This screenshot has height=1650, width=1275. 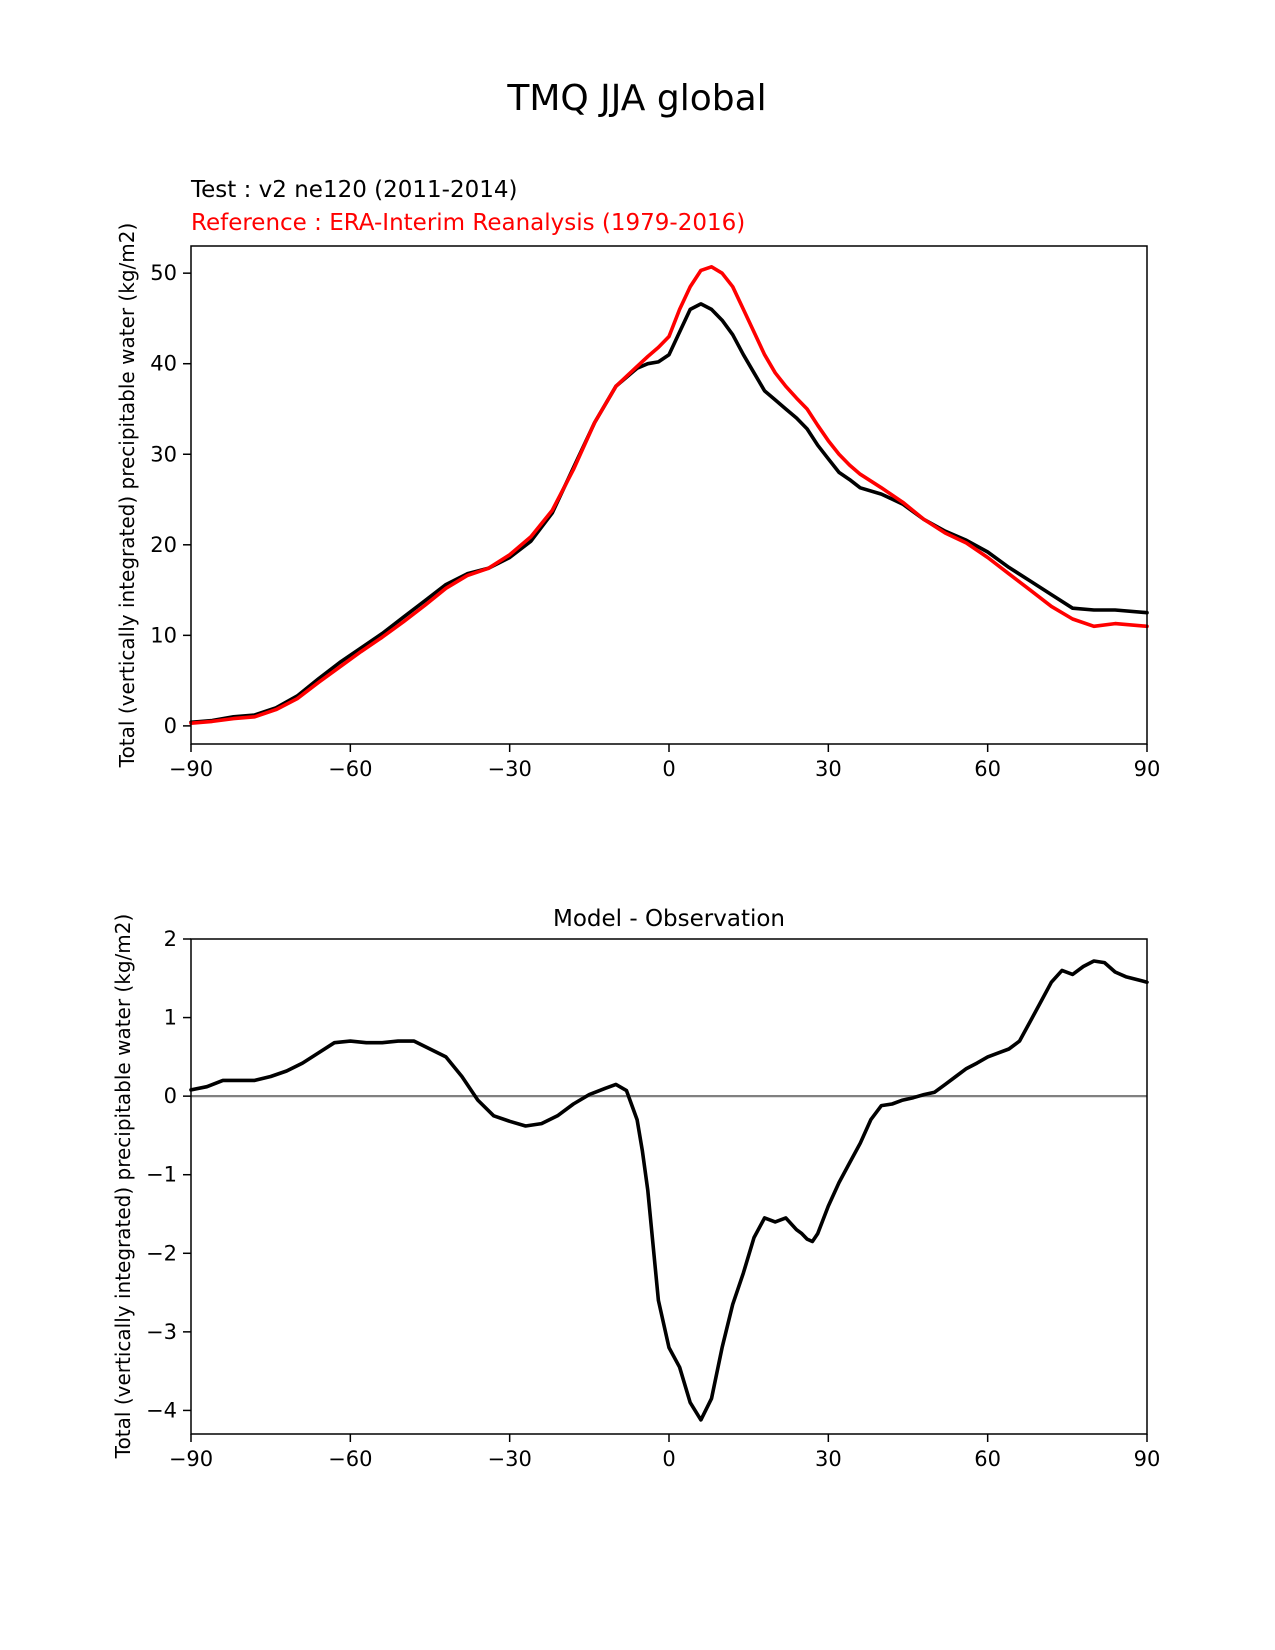 I want to click on bottom-ytick-label: 1, so click(x=170, y=1018).